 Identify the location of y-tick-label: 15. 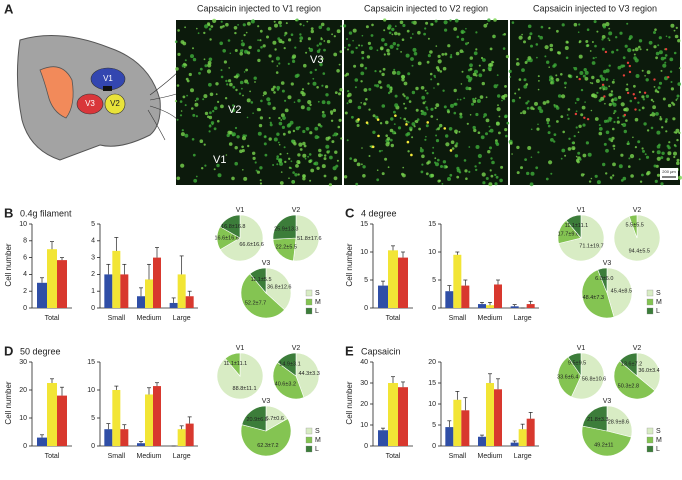
(432, 383).